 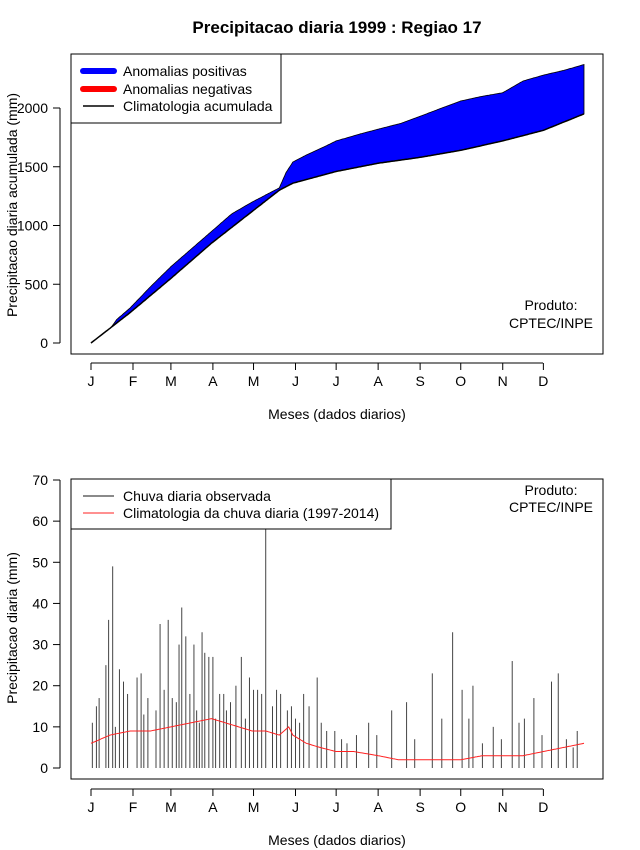 I want to click on bottom-y-axis-label: Precipitacao diaria (mm), so click(x=12, y=628).